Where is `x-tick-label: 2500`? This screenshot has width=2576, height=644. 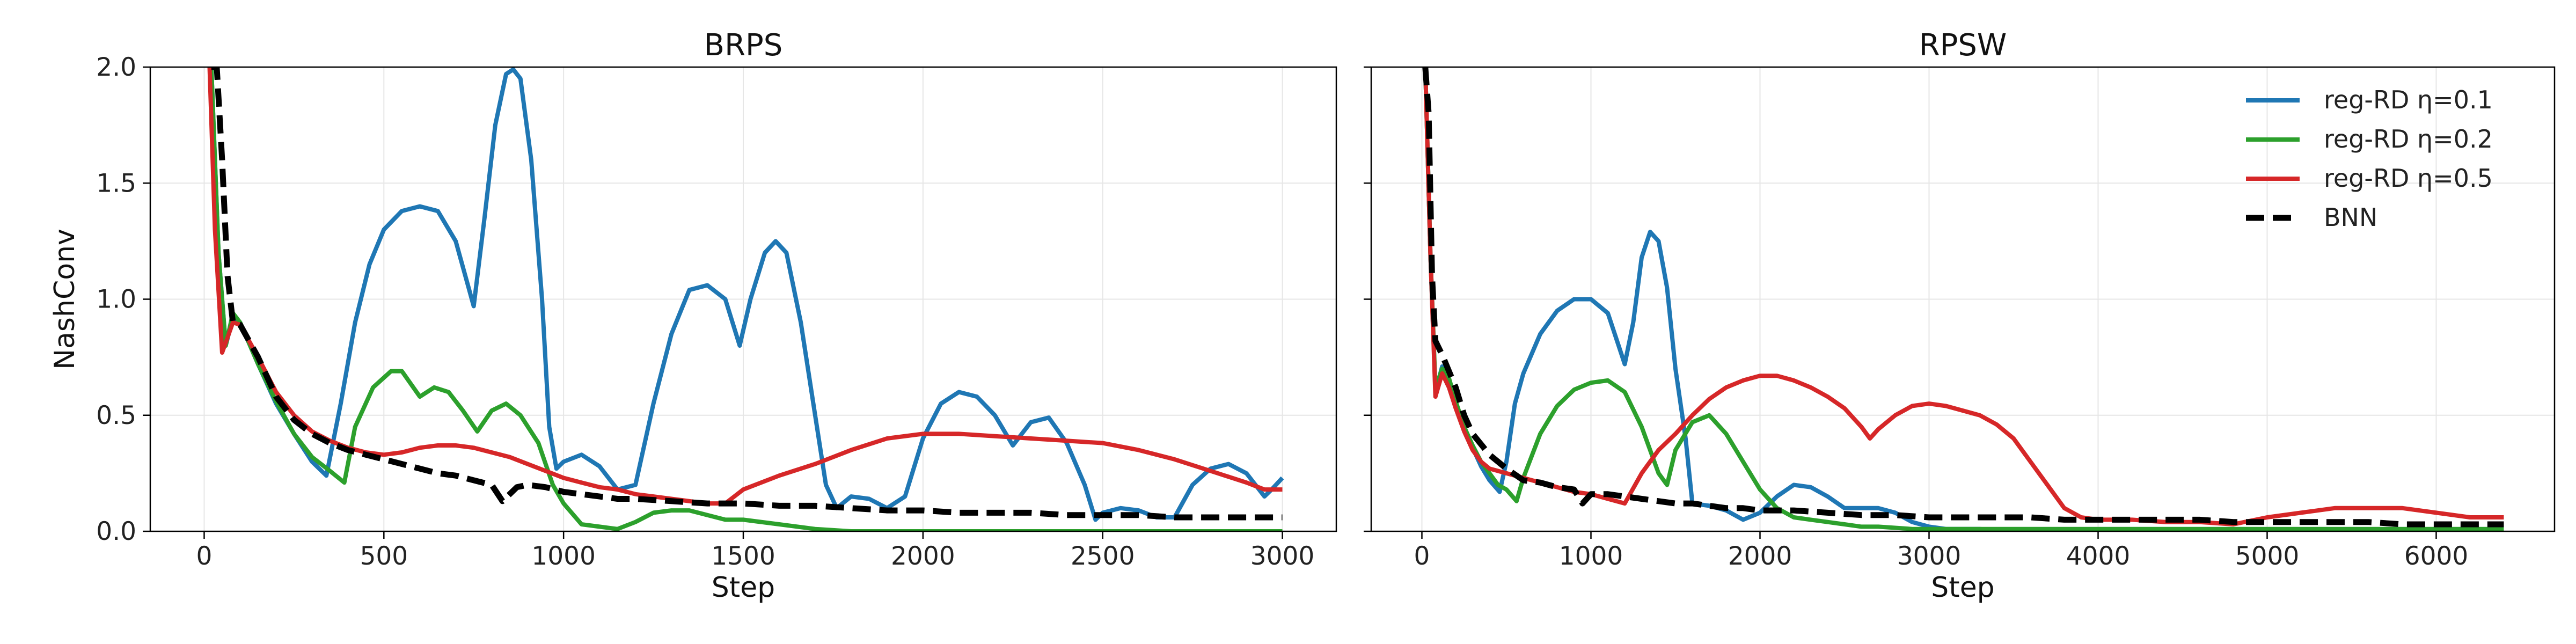 x-tick-label: 2500 is located at coordinates (1103, 556).